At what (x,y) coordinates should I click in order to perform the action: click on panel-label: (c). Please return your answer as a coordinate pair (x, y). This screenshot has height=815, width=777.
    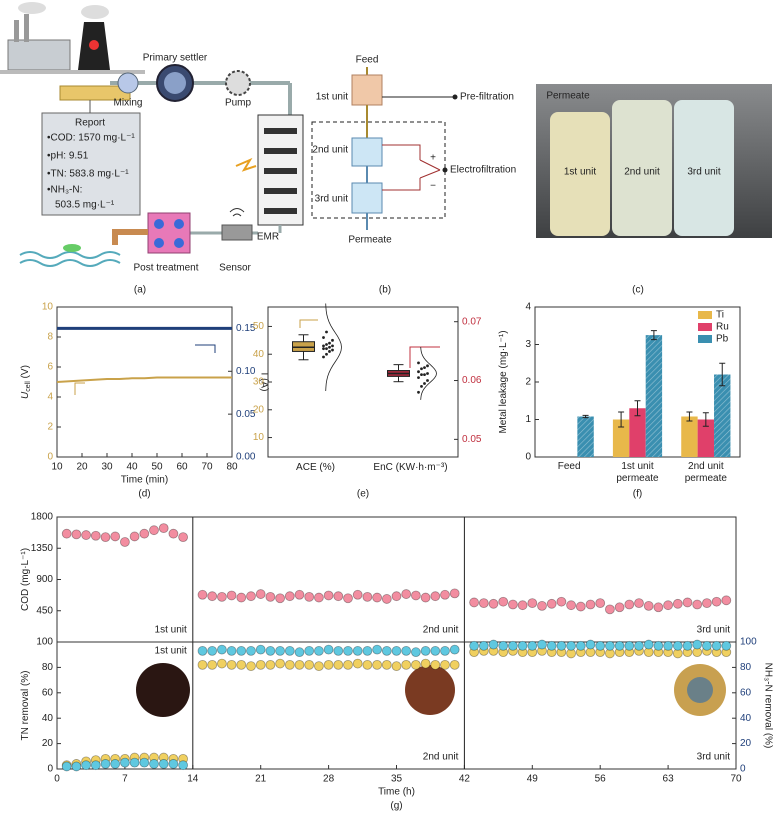
    Looking at the image, I should click on (638, 290).